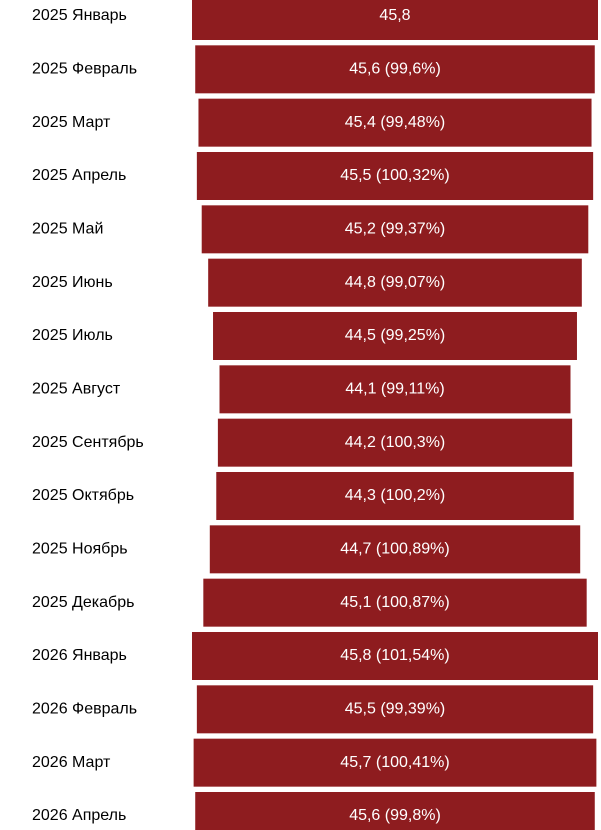  I want to click on category-label: 2026 Февраль, so click(84, 709).